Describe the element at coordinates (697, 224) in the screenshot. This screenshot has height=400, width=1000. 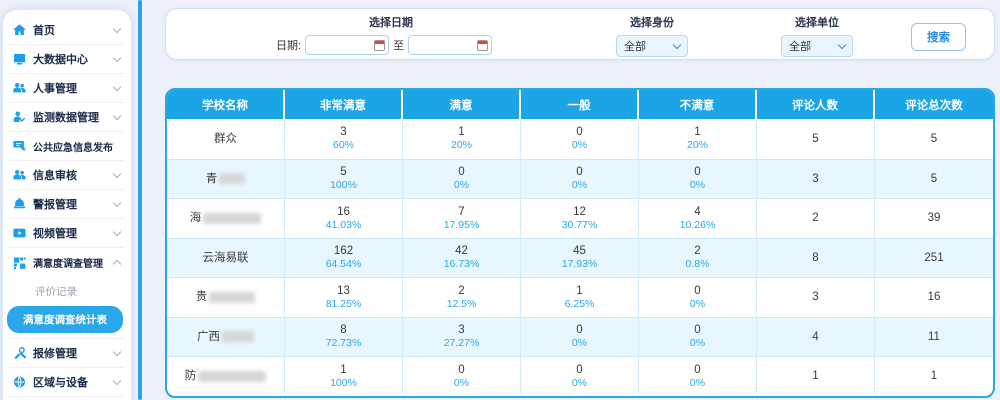
I see `percent-value: 10.26%` at that location.